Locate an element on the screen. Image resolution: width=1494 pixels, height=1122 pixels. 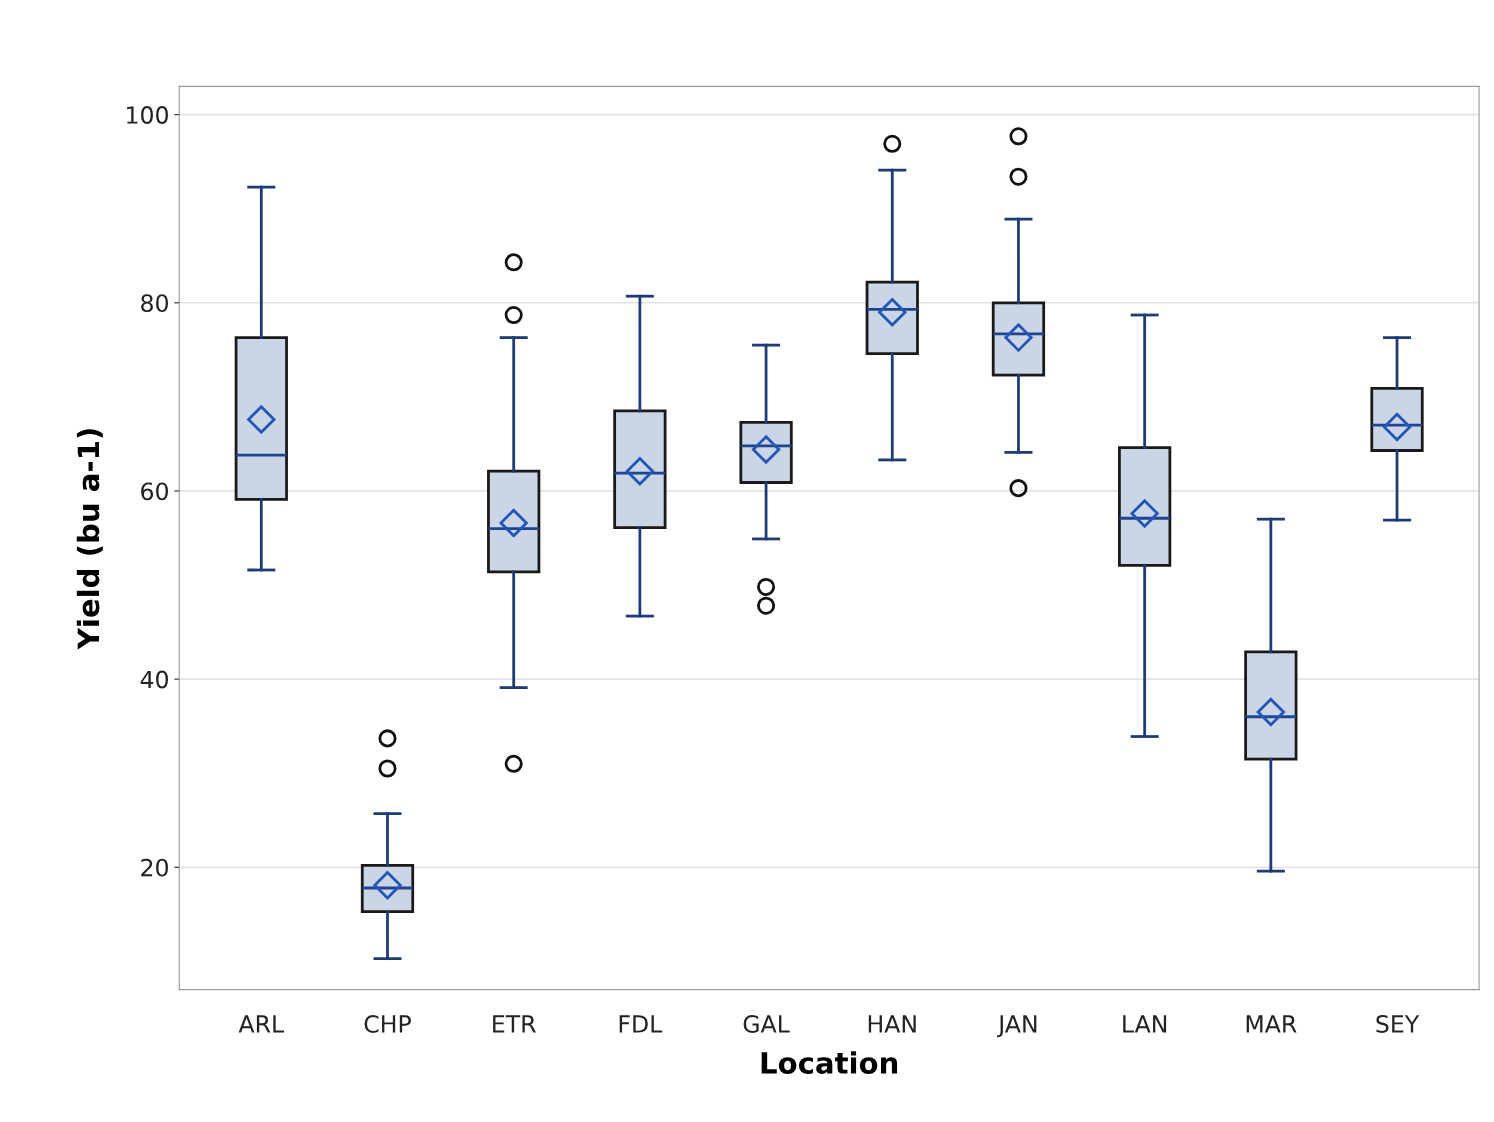
y-tick-label: 80 is located at coordinates (154, 303).